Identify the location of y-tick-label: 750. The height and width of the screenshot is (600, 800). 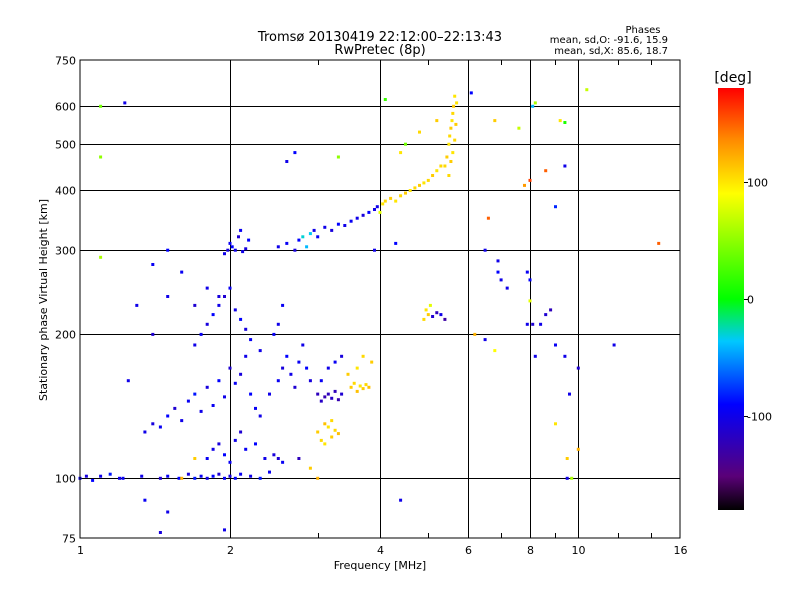
(65, 61).